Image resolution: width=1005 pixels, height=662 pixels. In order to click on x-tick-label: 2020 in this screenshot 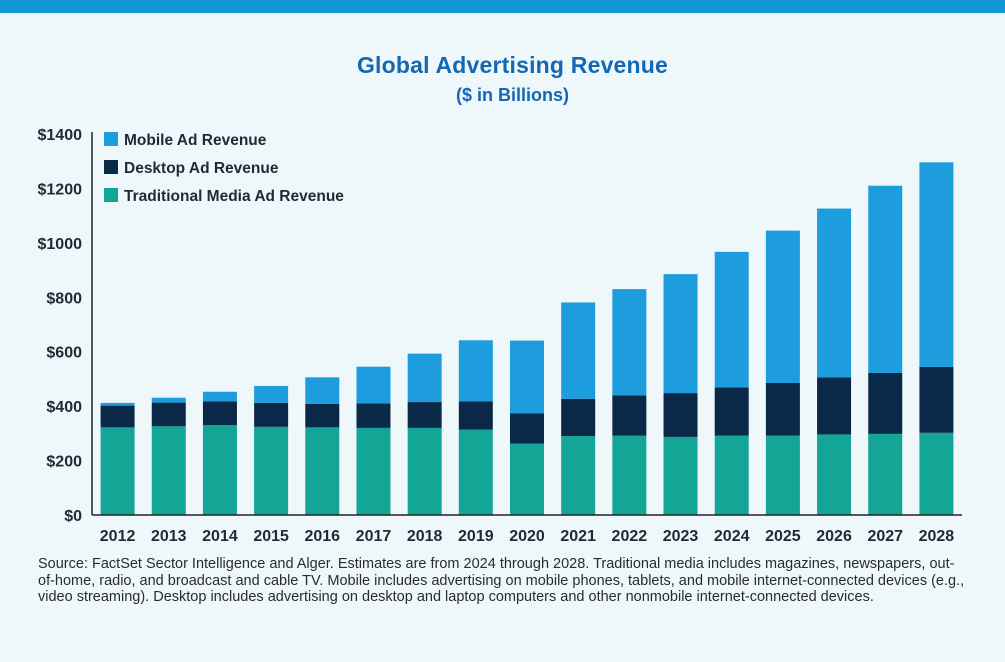, I will do `click(527, 536)`.